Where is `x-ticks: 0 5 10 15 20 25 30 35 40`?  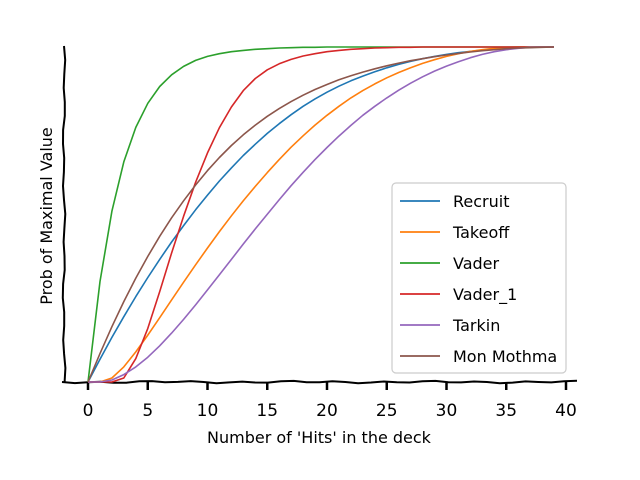
x-ticks: 0 5 10 15 20 25 30 35 40 is located at coordinates (330, 401).